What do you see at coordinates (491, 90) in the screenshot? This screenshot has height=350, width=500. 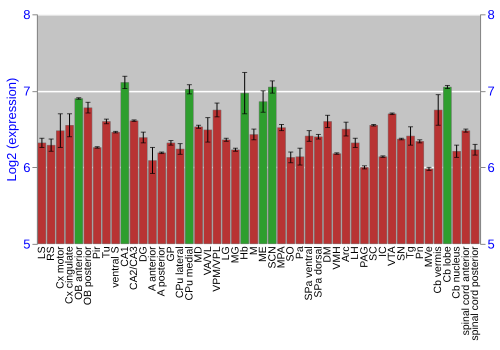 I see `y2-tick-label: 7` at bounding box center [491, 90].